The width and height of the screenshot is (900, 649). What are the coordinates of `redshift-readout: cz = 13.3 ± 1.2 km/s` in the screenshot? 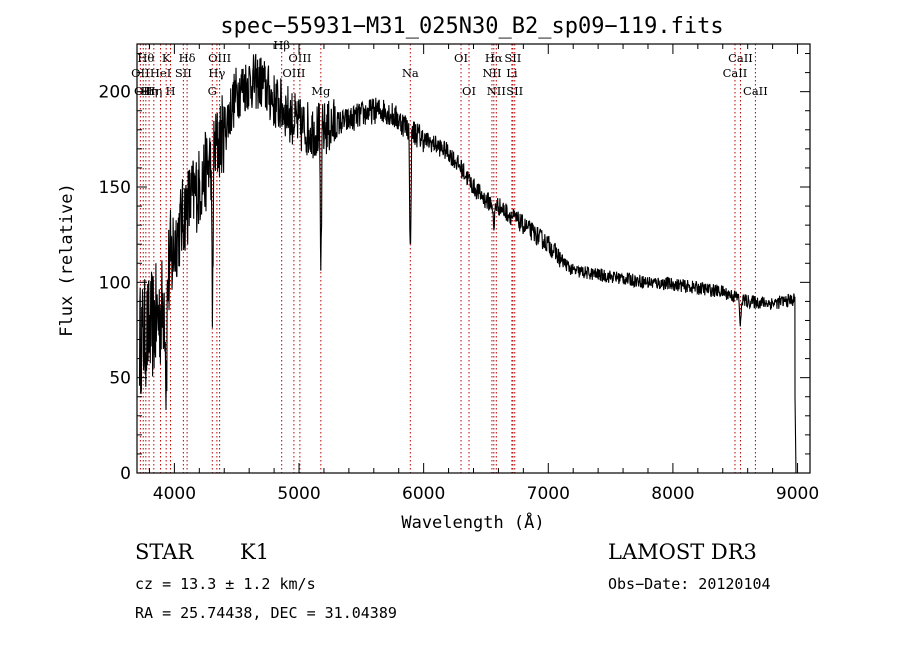 It's located at (225, 584).